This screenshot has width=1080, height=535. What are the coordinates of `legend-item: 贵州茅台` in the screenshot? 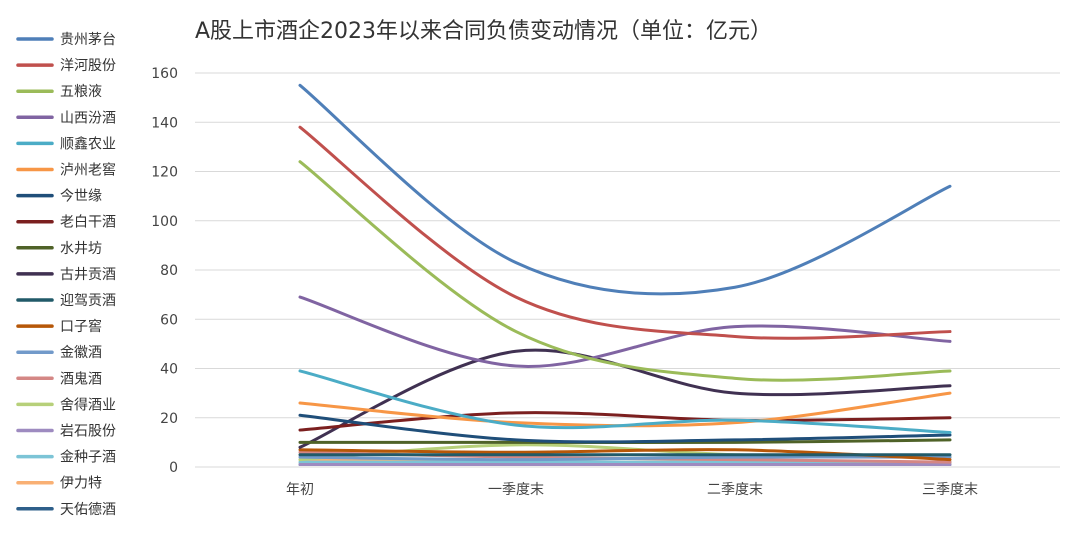 It's located at (66, 40).